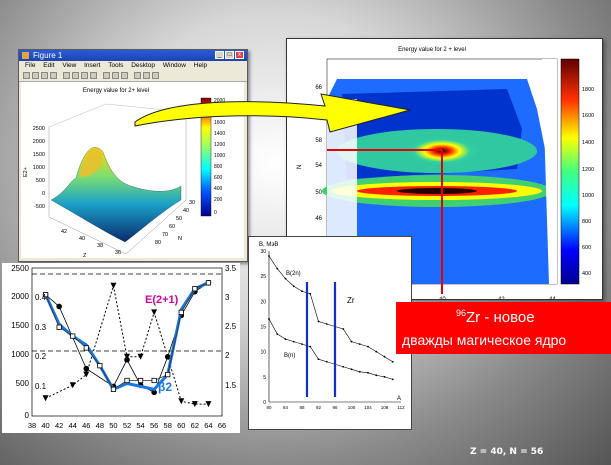 This screenshot has width=611, height=465. What do you see at coordinates (461, 313) in the screenshot?
I see `annotation-mass-number: 96` at bounding box center [461, 313].